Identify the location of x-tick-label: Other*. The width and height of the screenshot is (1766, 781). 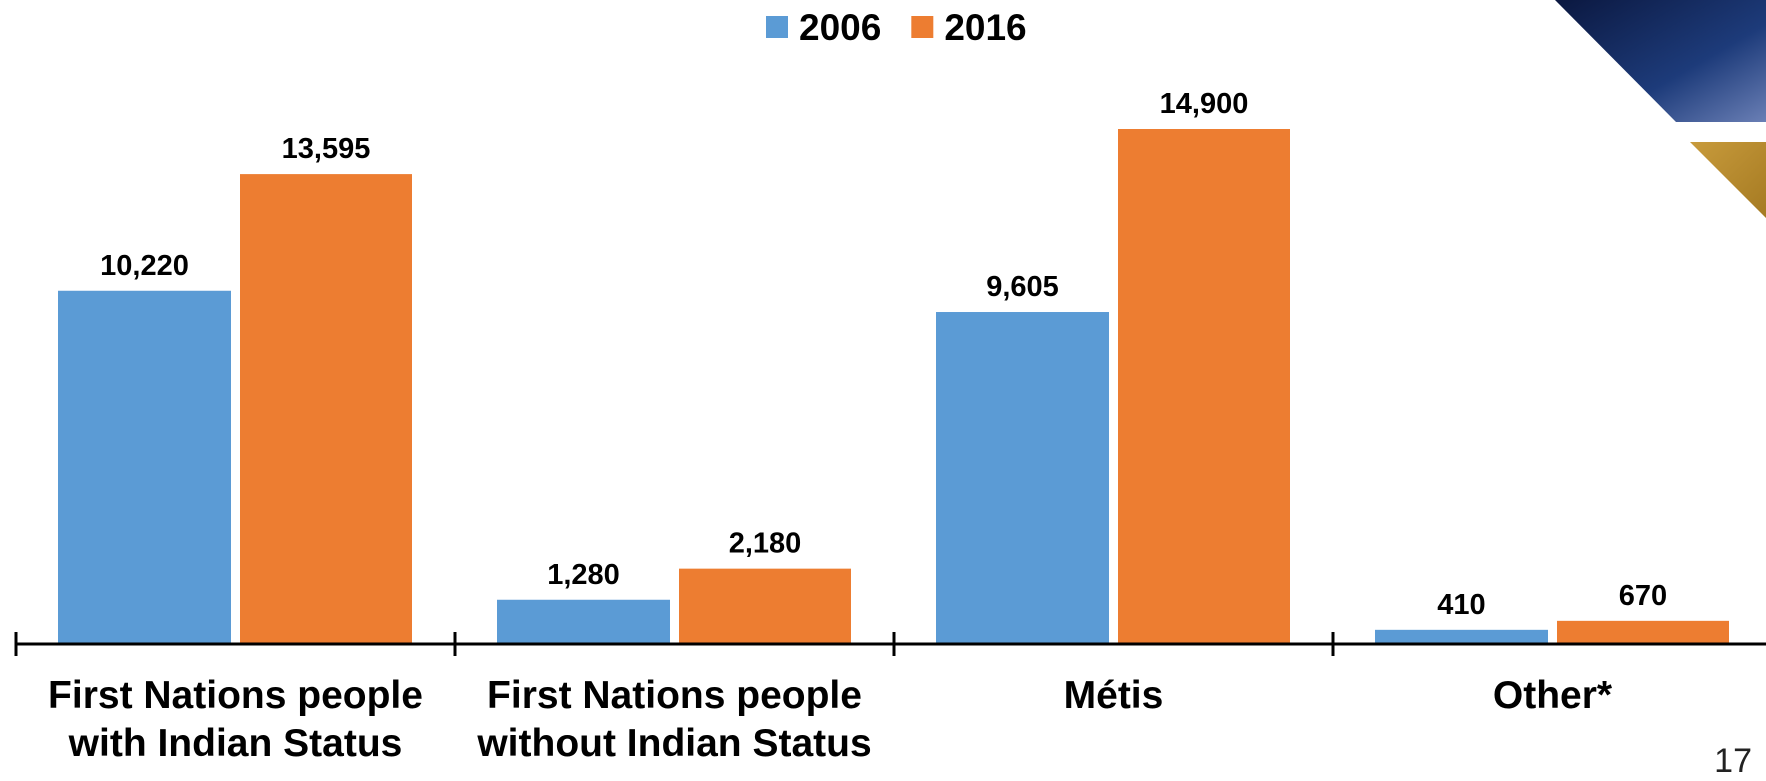
(1552, 695).